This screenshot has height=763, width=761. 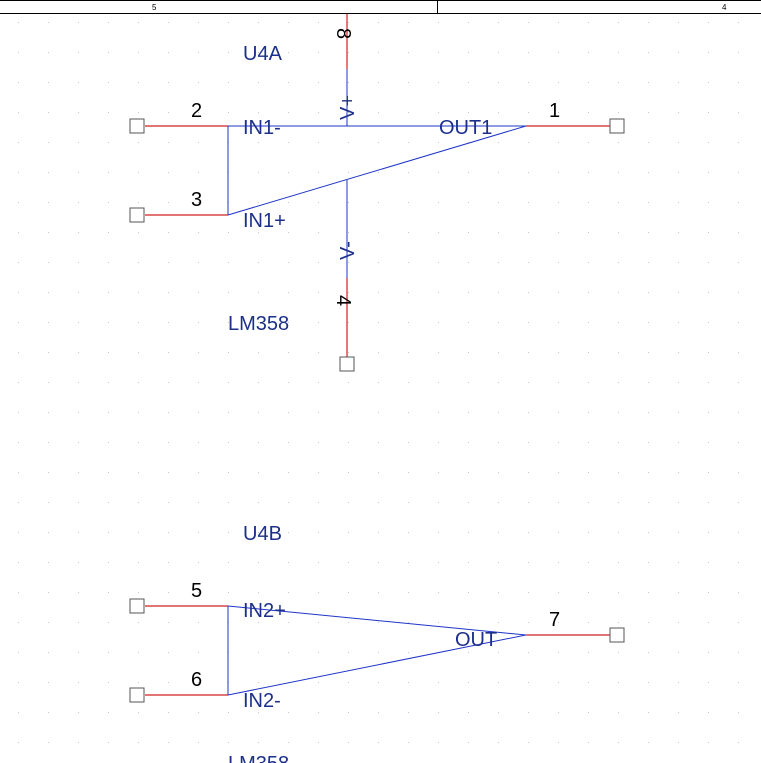 I want to click on pin-name-in2-minus: IN2-, so click(x=262, y=701).